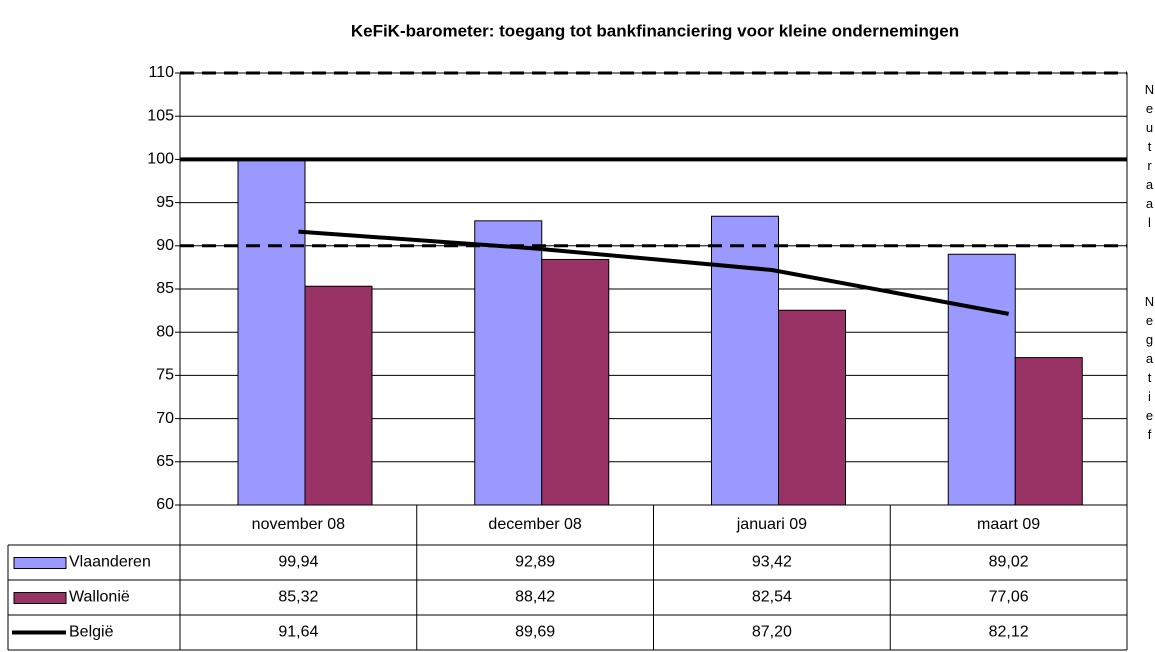  I want to click on legend-label: Wallonië, so click(99, 597).